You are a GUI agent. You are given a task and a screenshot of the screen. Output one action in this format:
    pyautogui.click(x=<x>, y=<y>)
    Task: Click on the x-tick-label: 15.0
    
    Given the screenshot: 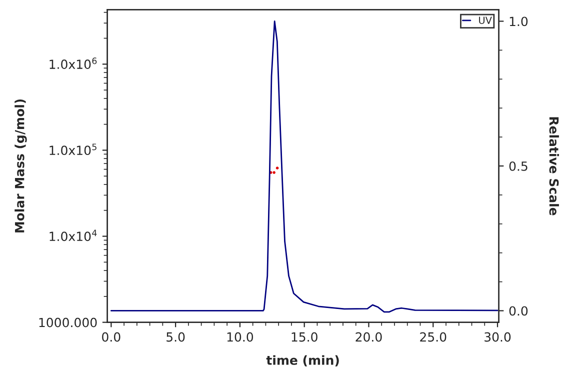 What is the action you would take?
    pyautogui.click(x=305, y=337)
    